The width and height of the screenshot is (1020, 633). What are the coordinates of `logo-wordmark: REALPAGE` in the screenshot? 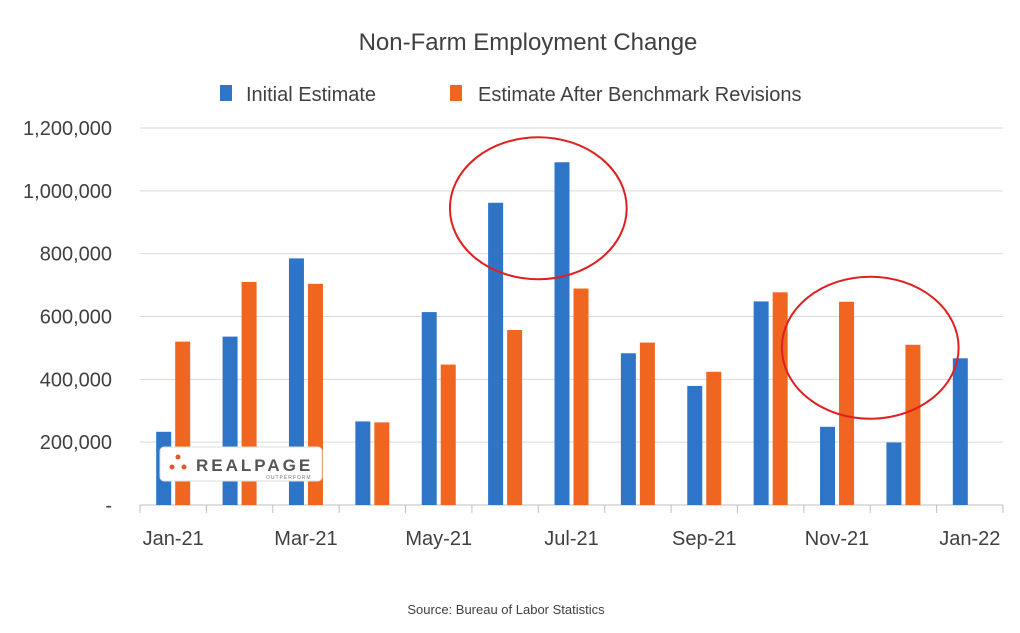 It's located at (254, 465).